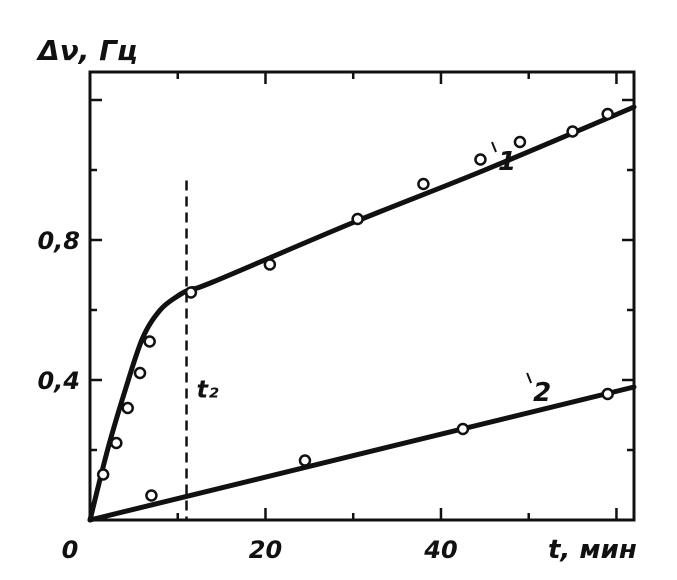 This screenshot has width=677, height=580. Describe the element at coordinates (507, 162) in the screenshot. I see `series-1-label: 1` at that location.